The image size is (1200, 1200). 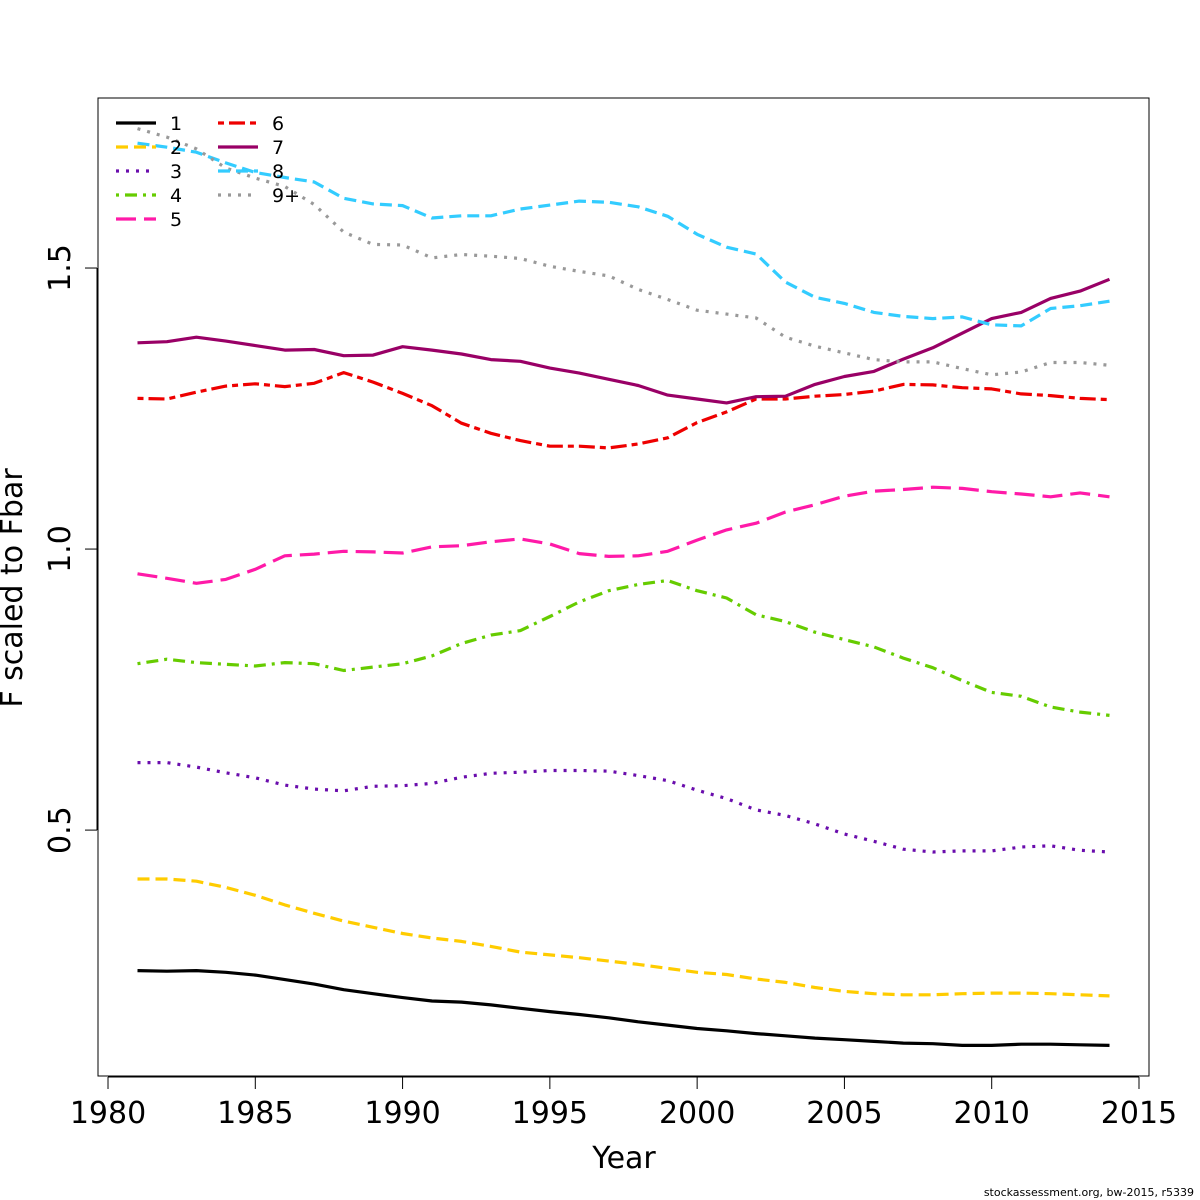 What do you see at coordinates (844, 1113) in the screenshot?
I see `x-tick-label: 2005` at bounding box center [844, 1113].